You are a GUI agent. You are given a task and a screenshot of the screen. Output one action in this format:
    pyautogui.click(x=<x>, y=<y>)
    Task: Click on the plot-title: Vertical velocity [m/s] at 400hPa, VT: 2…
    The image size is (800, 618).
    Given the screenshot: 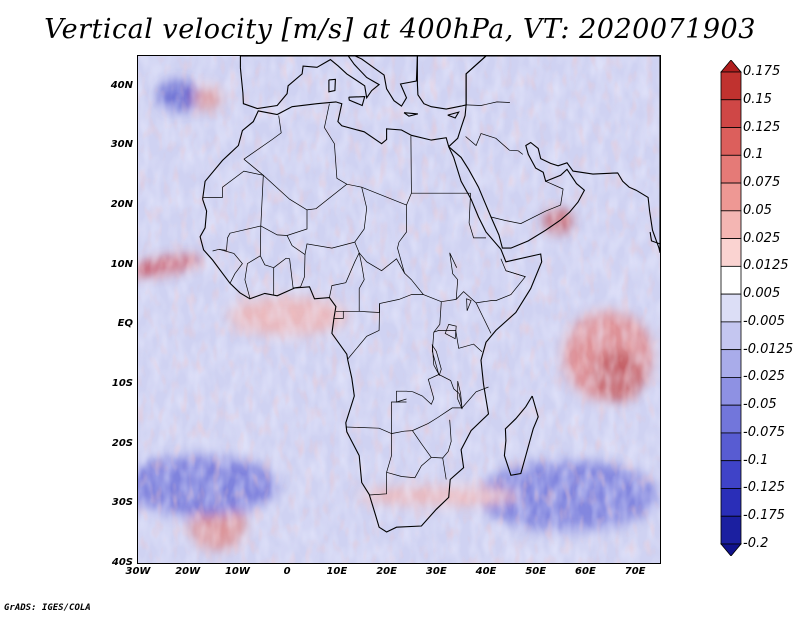 What is the action you would take?
    pyautogui.click(x=400, y=29)
    